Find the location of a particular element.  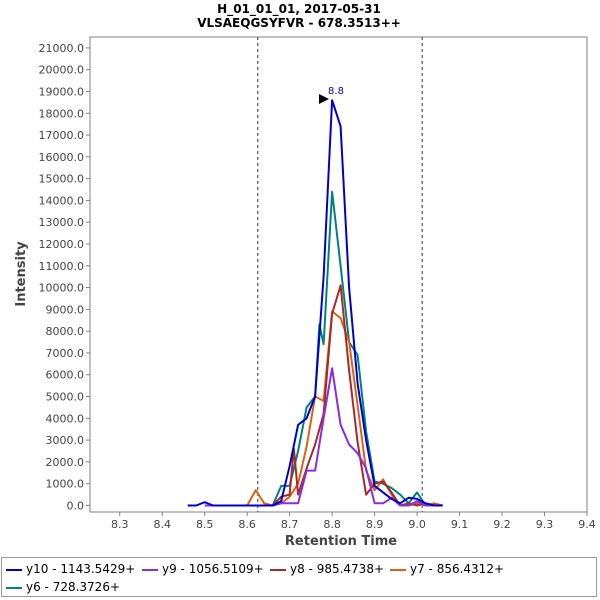

legend-swatch-y6 is located at coordinates (14, 587).